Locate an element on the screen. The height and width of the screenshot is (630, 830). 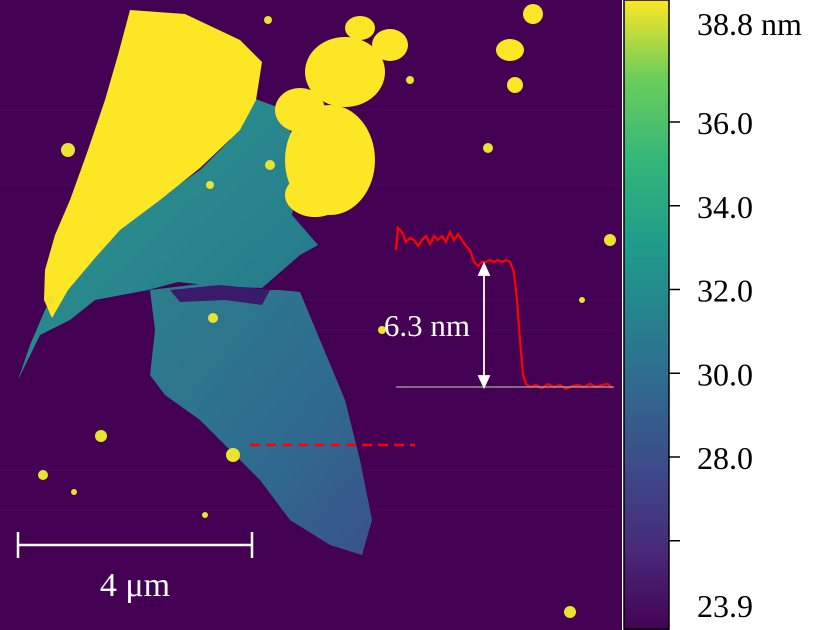
colorbar-tick-label: 34.0 is located at coordinates (725, 207).